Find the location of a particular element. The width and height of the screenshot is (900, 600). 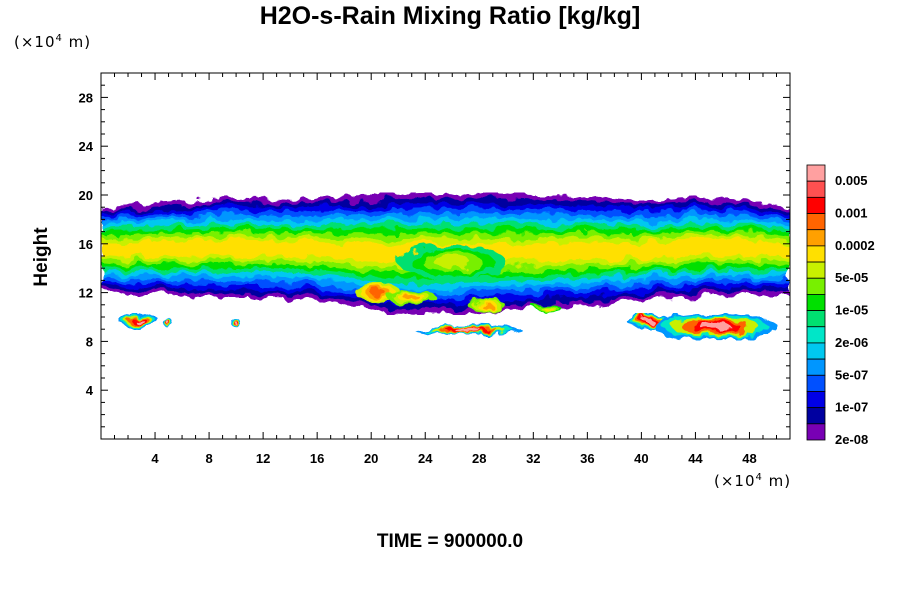

y-tick-label: 24 is located at coordinates (86, 146).